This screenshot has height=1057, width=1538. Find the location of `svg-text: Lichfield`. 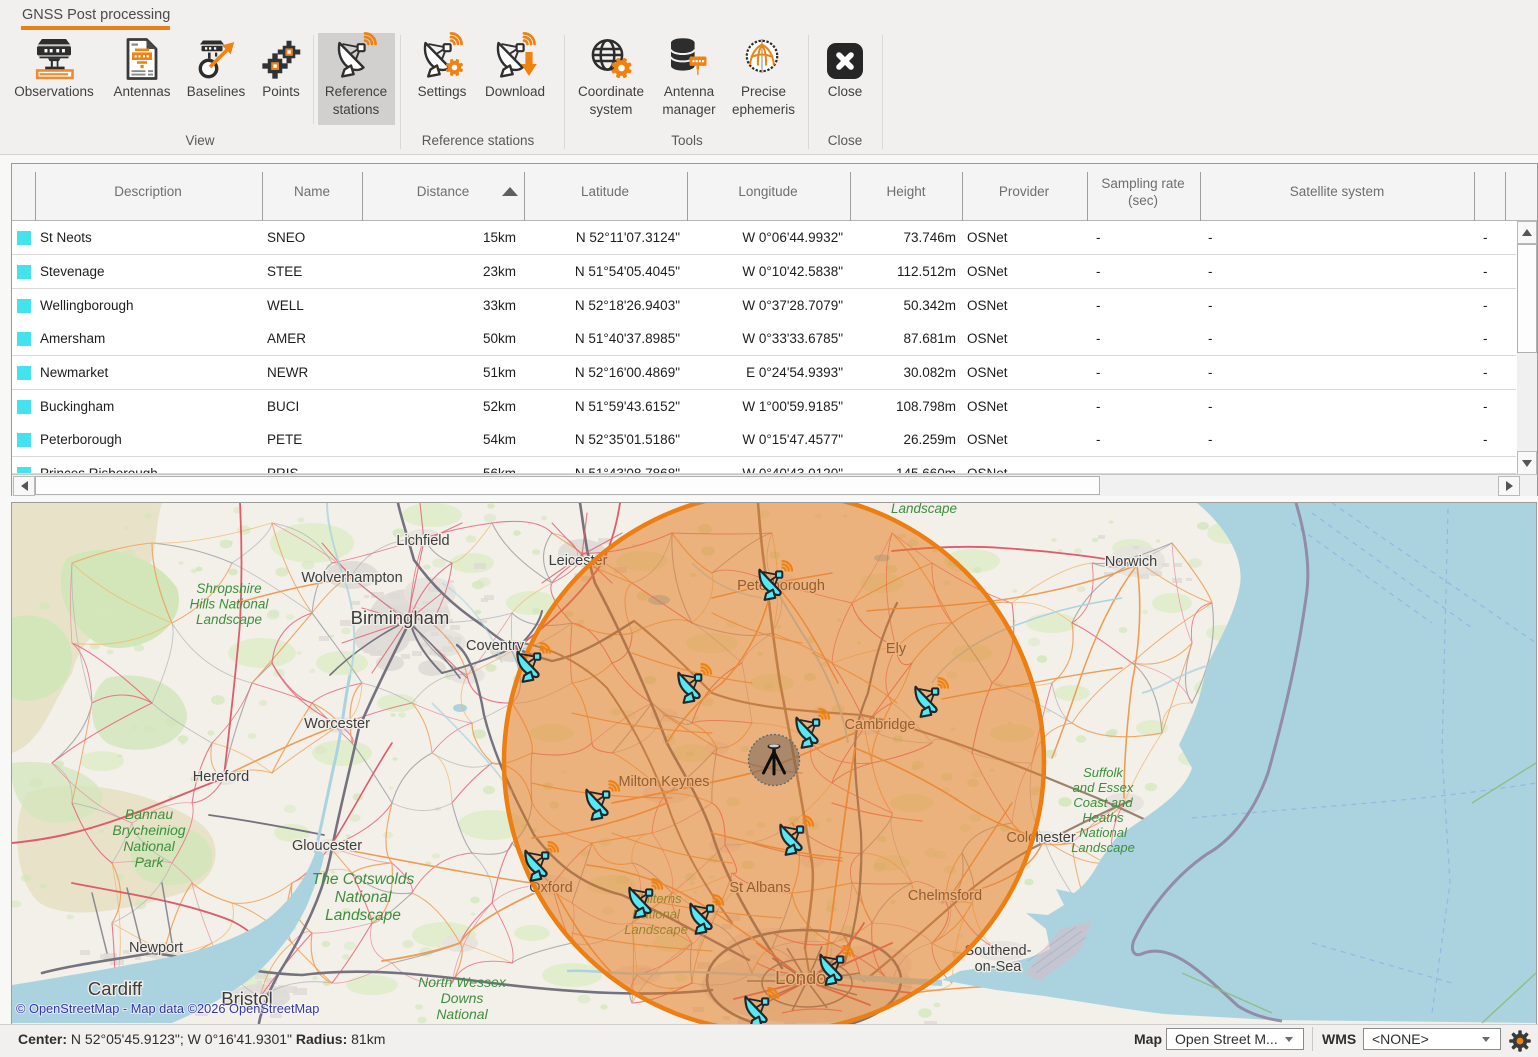

svg-text: Lichfield is located at coordinates (422, 541).